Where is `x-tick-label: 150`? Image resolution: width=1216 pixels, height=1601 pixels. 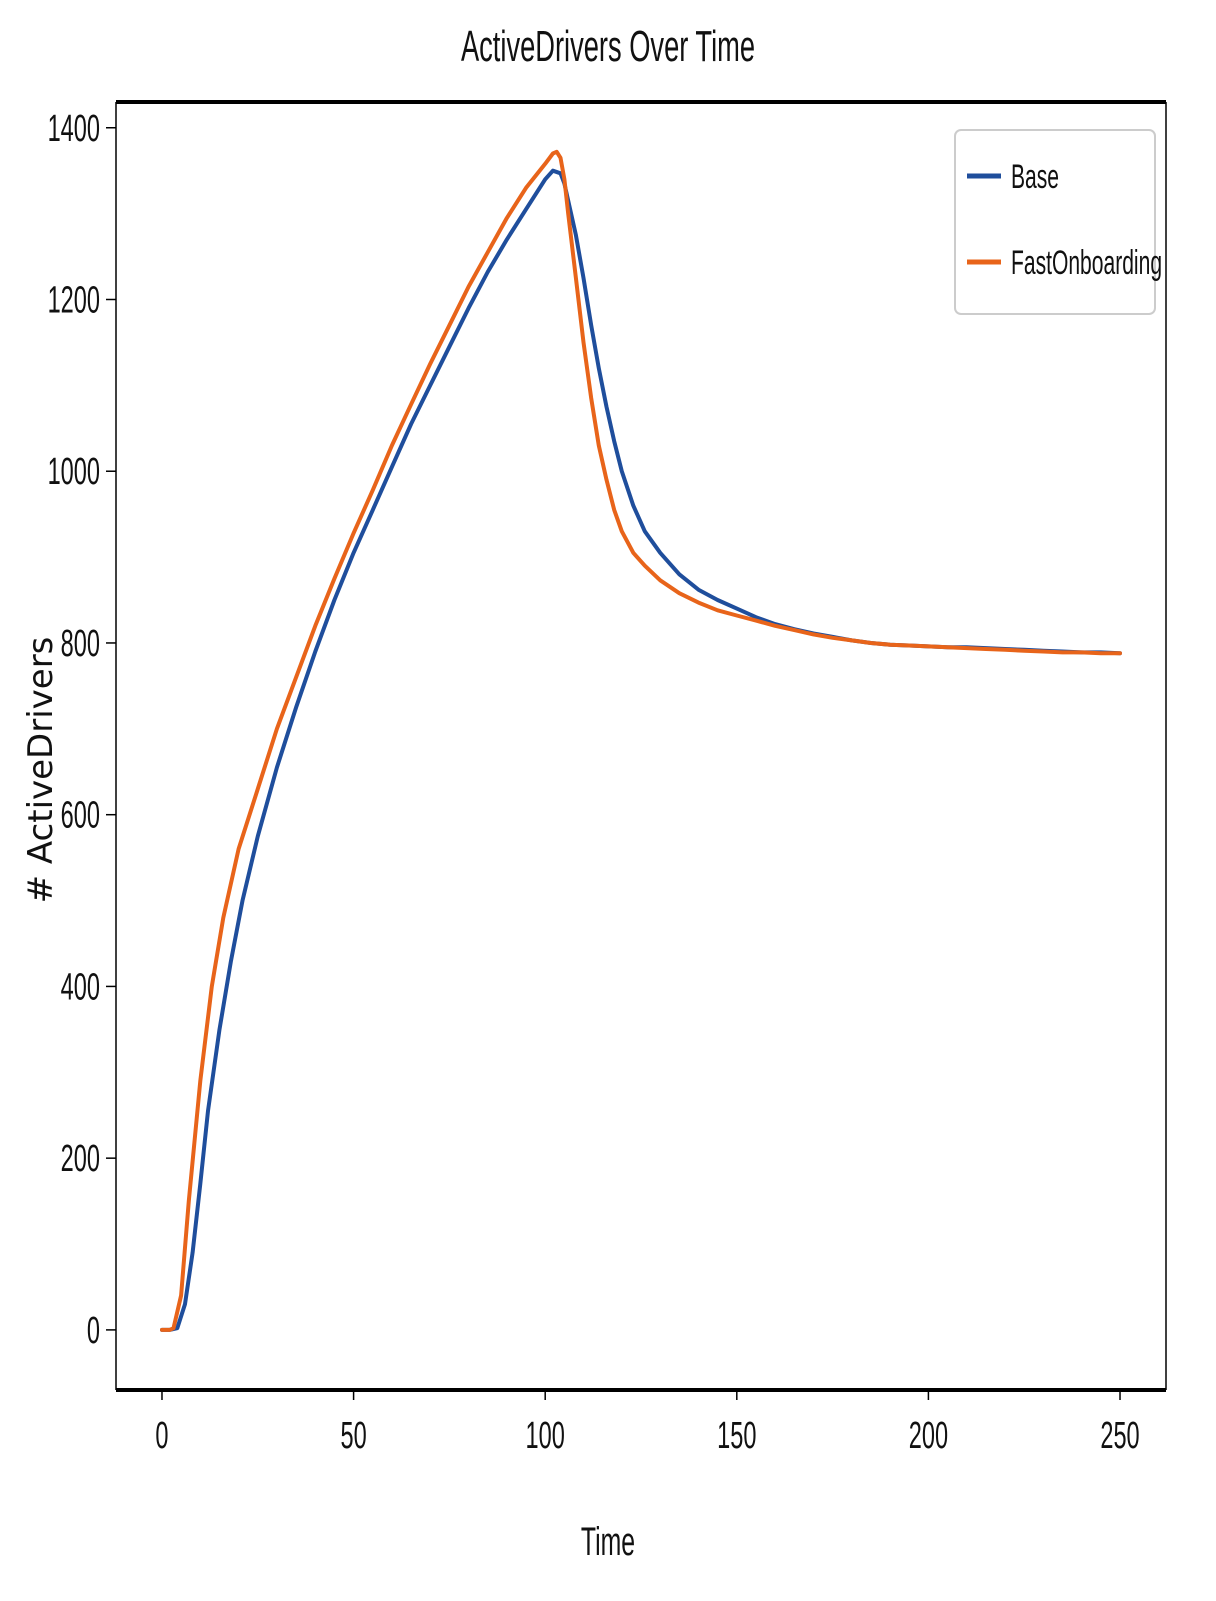
x-tick-label: 150 is located at coordinates (736, 1434).